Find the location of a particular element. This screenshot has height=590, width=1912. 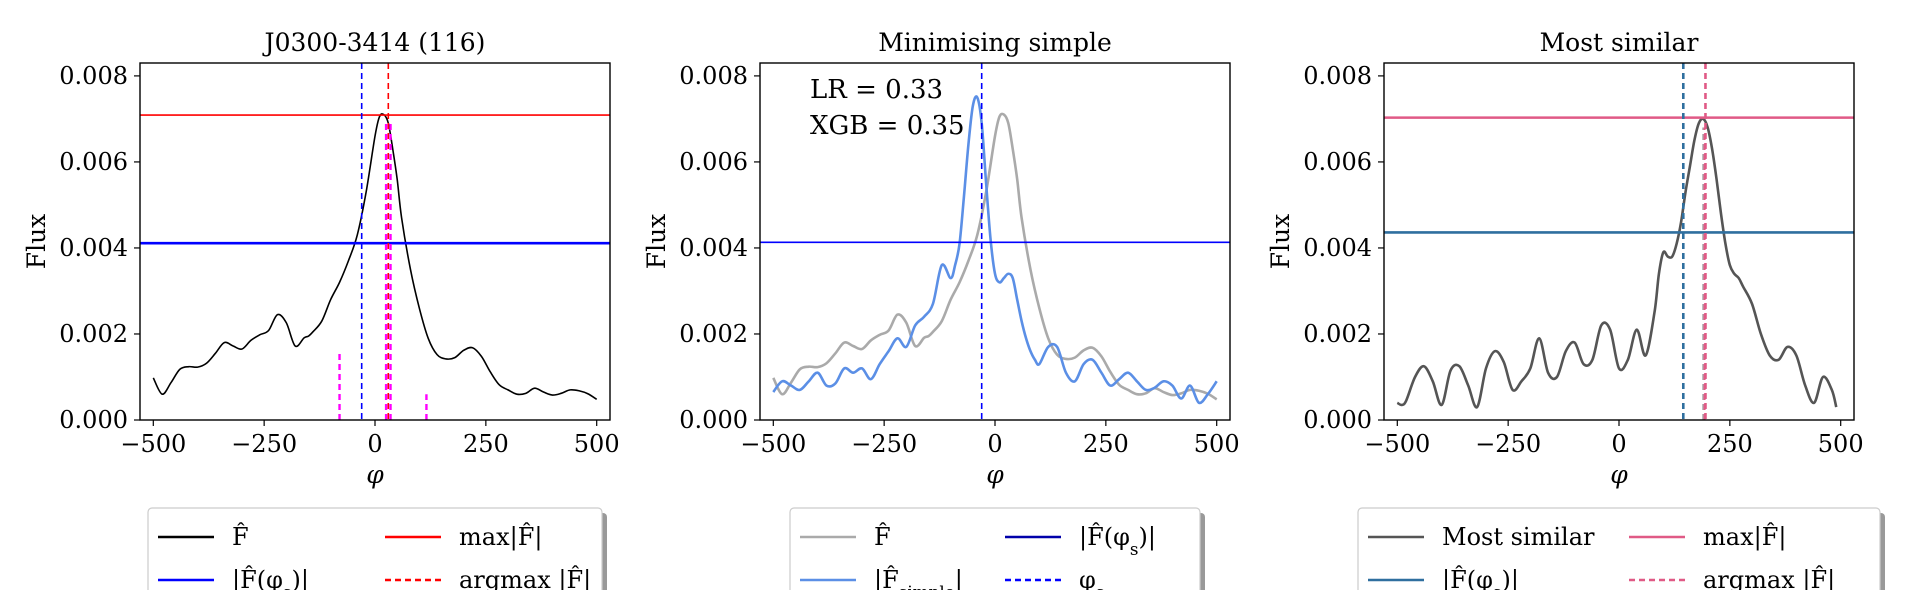

chart-title: J0300-3414 (116) is located at coordinates (374, 42).